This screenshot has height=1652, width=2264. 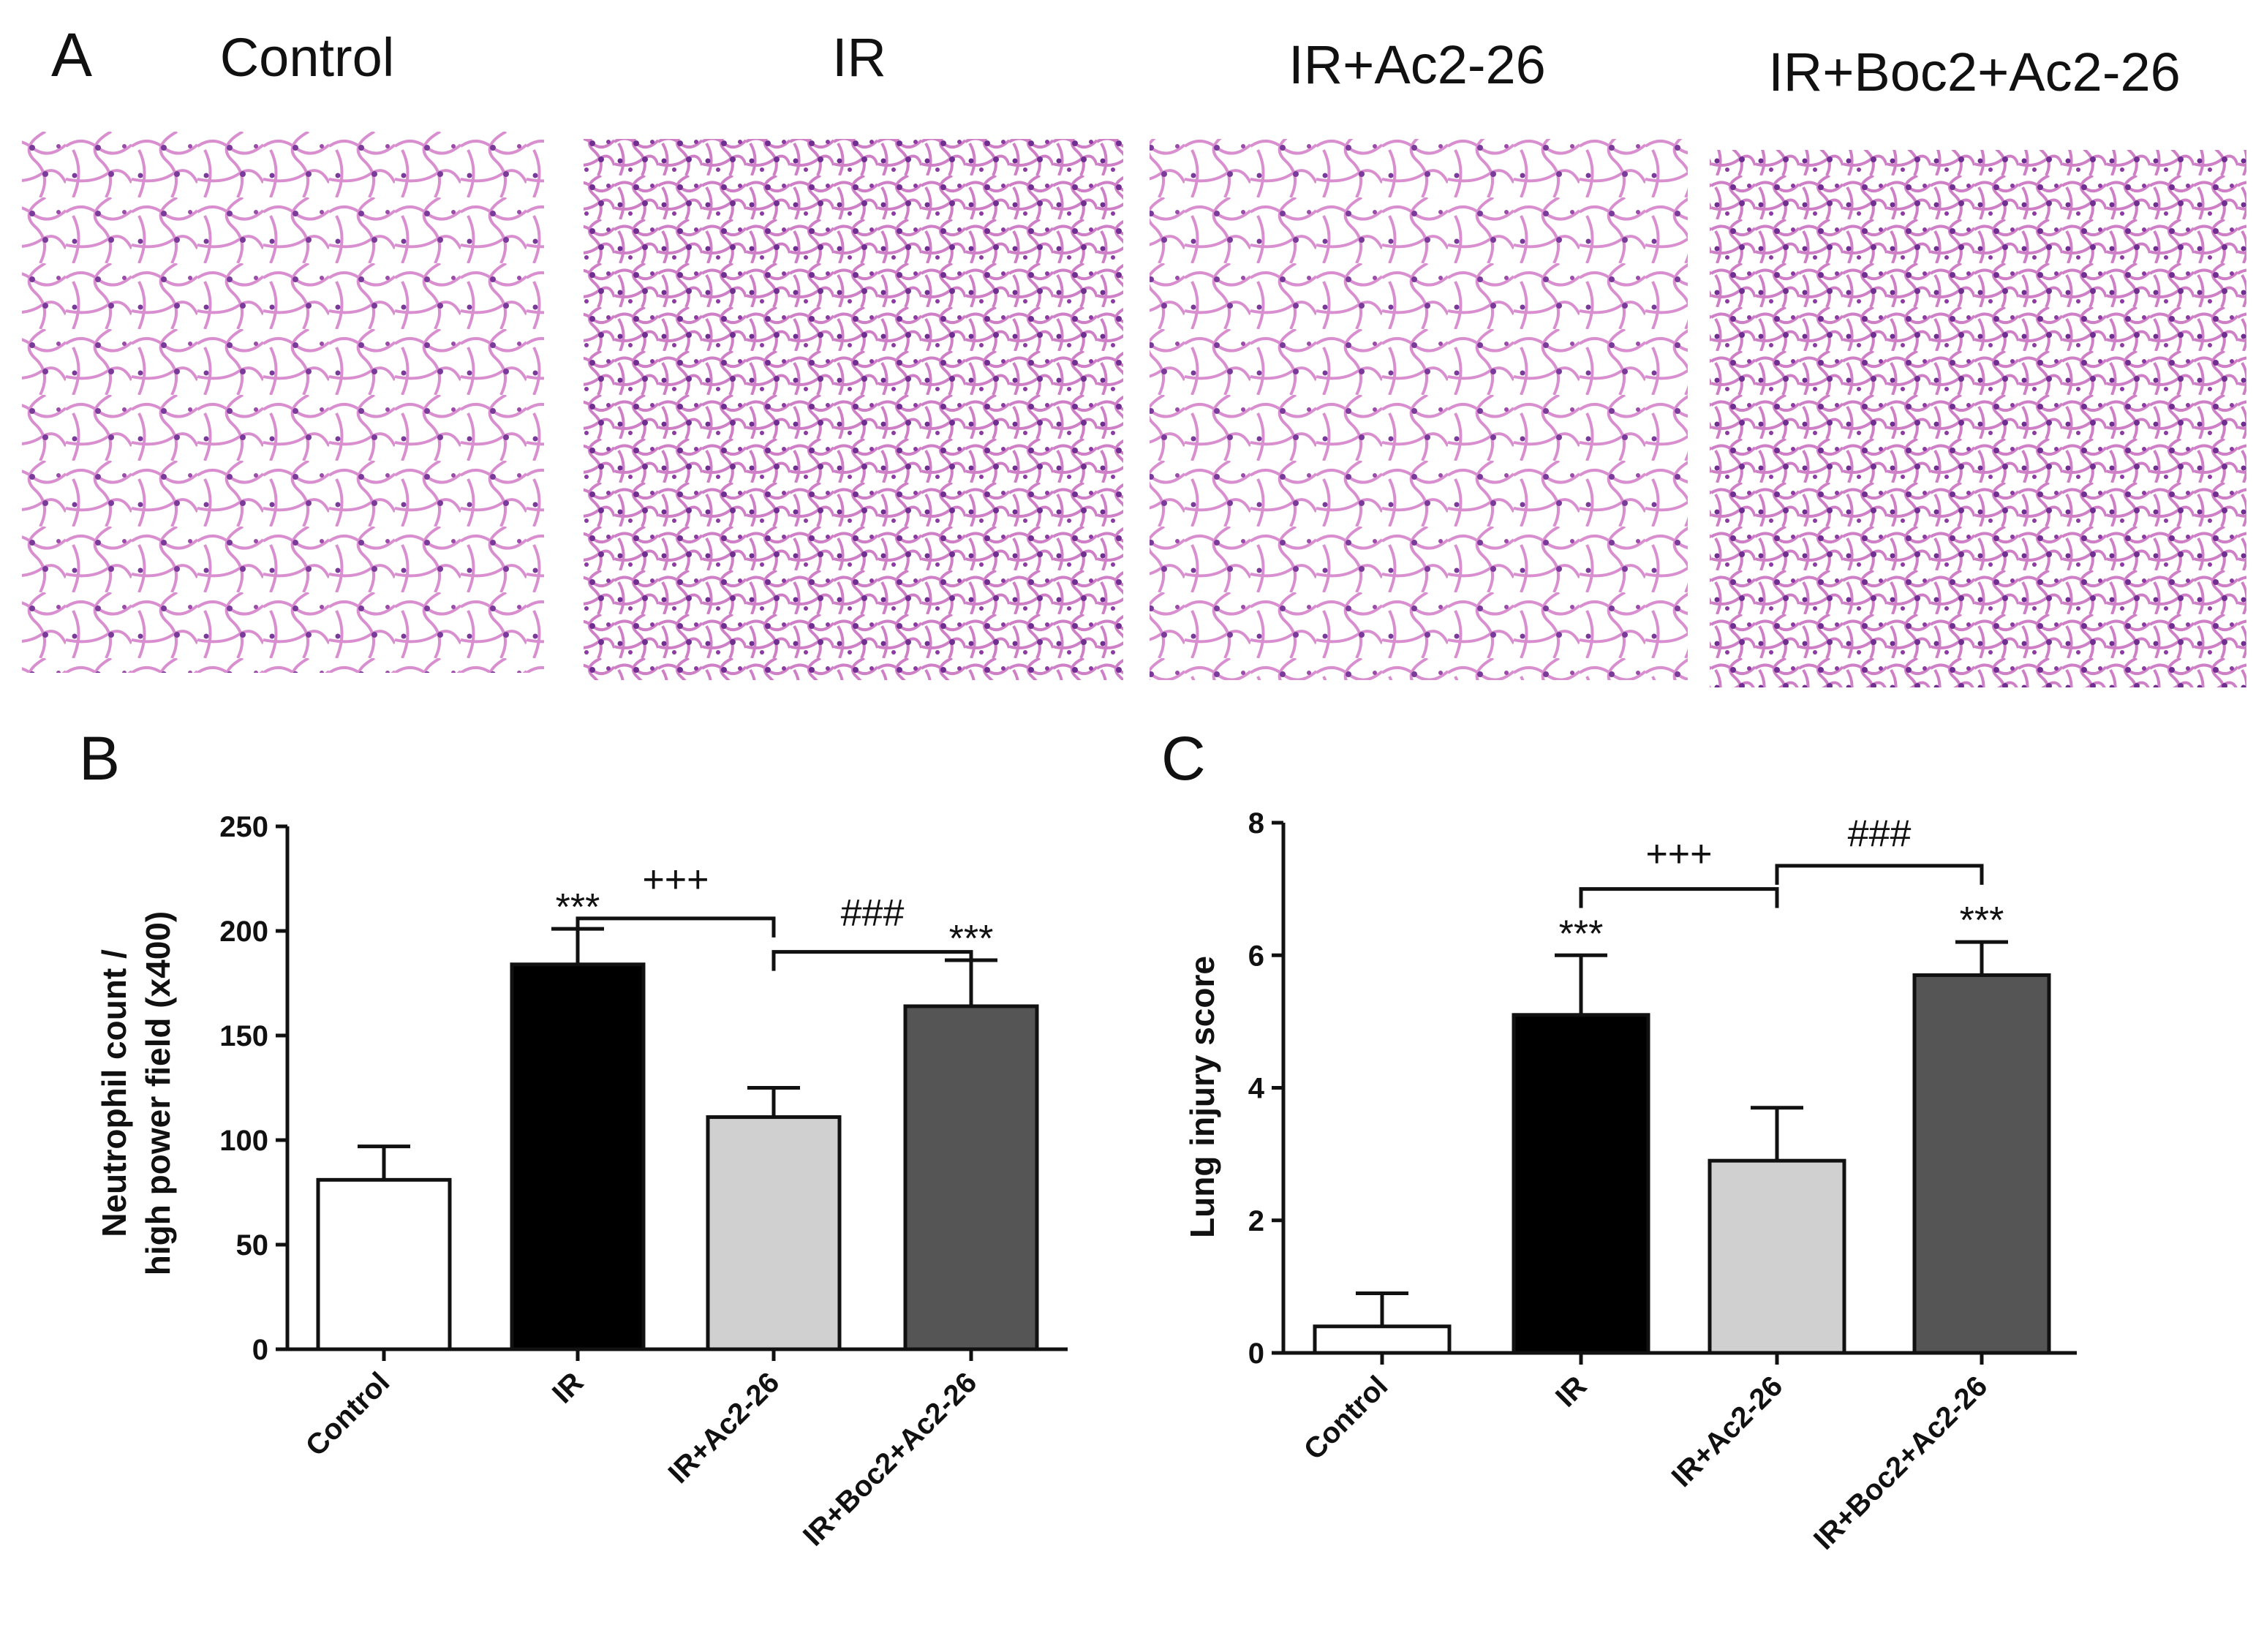 What do you see at coordinates (567, 1387) in the screenshot?
I see `chart-b-category-label: IR` at bounding box center [567, 1387].